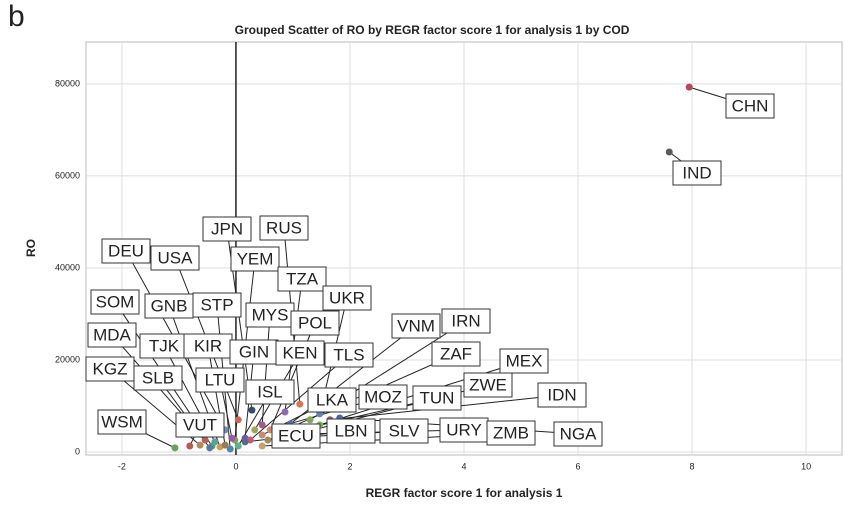 The height and width of the screenshot is (508, 844). What do you see at coordinates (235, 466) in the screenshot?
I see `x-tick-label: 0` at bounding box center [235, 466].